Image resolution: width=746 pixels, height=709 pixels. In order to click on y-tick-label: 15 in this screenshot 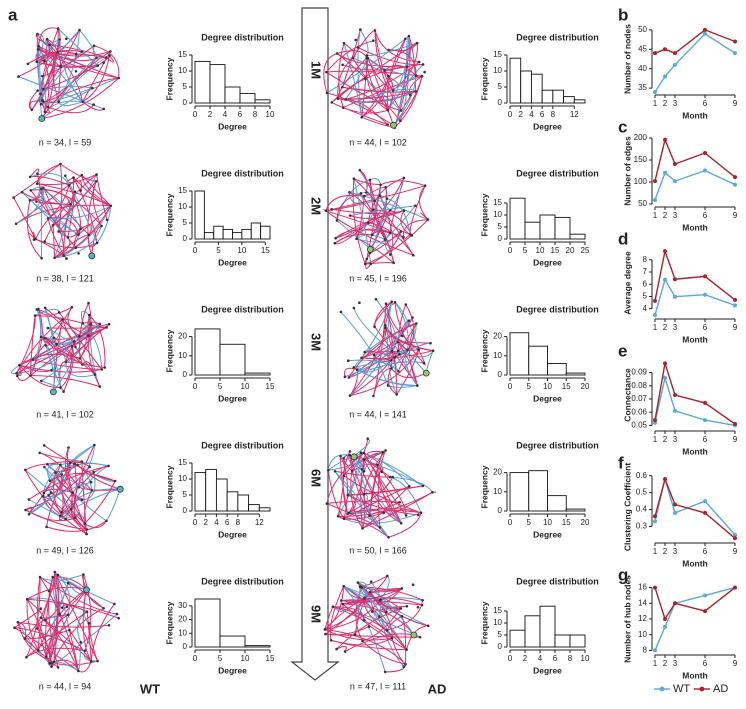, I will do `click(497, 610)`.